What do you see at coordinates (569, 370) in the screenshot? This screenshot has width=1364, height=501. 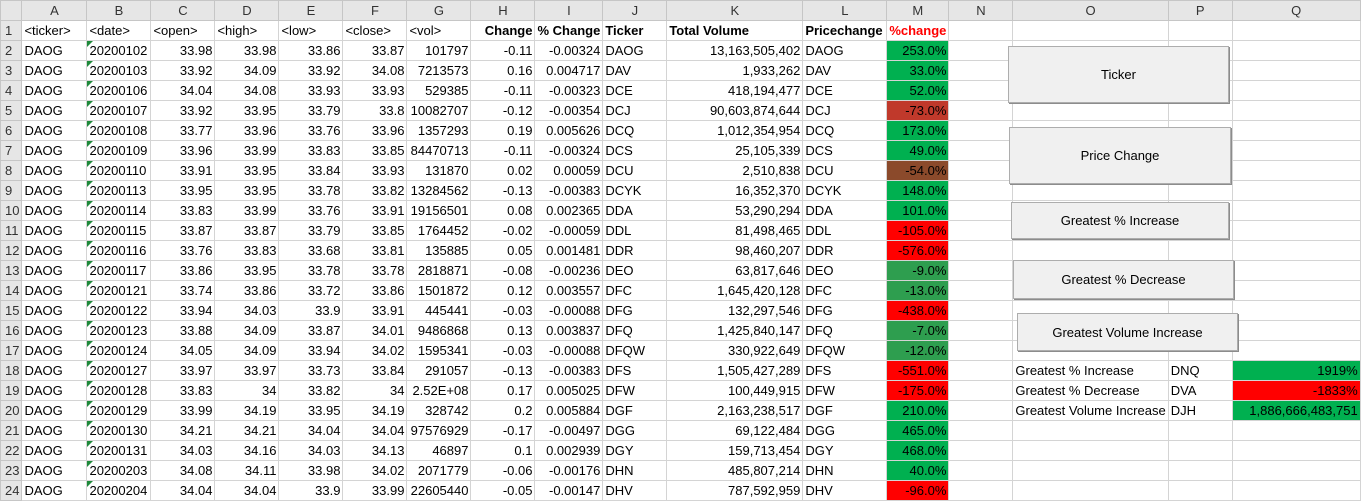 I see `cell-i: -0.00383` at bounding box center [569, 370].